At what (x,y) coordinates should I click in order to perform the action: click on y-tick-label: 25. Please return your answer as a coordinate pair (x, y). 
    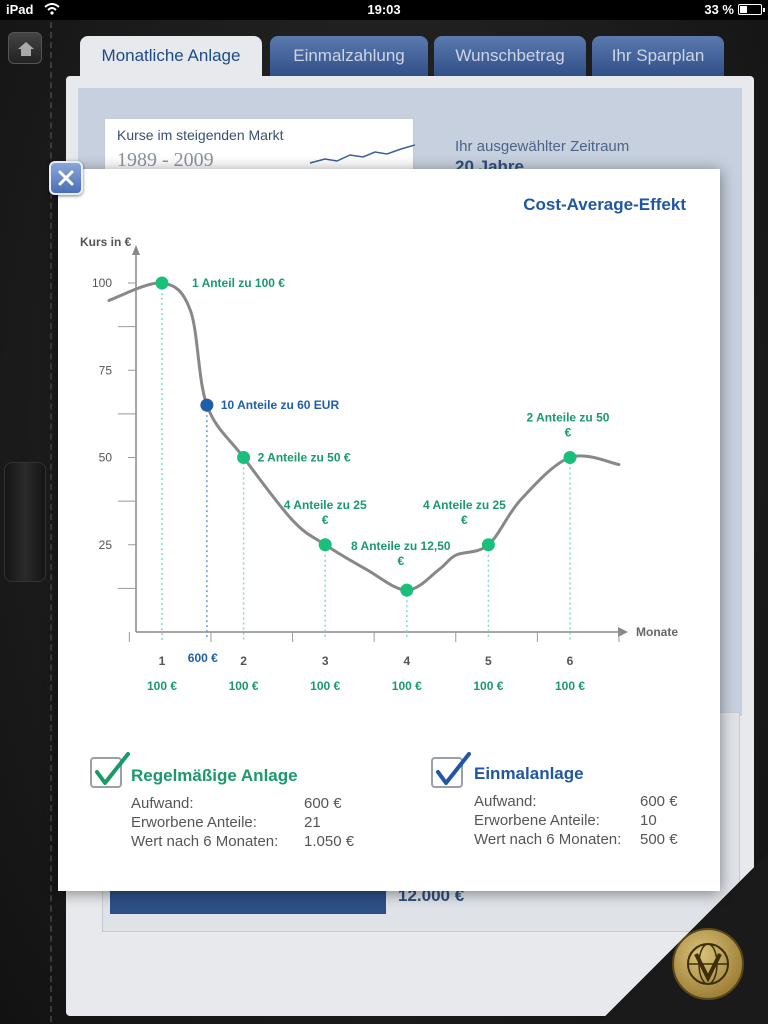
    Looking at the image, I should click on (106, 545).